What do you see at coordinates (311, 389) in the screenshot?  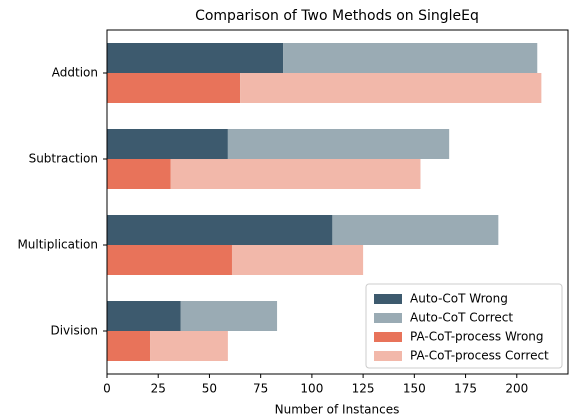 I see `x-tick-label: 100` at bounding box center [311, 389].